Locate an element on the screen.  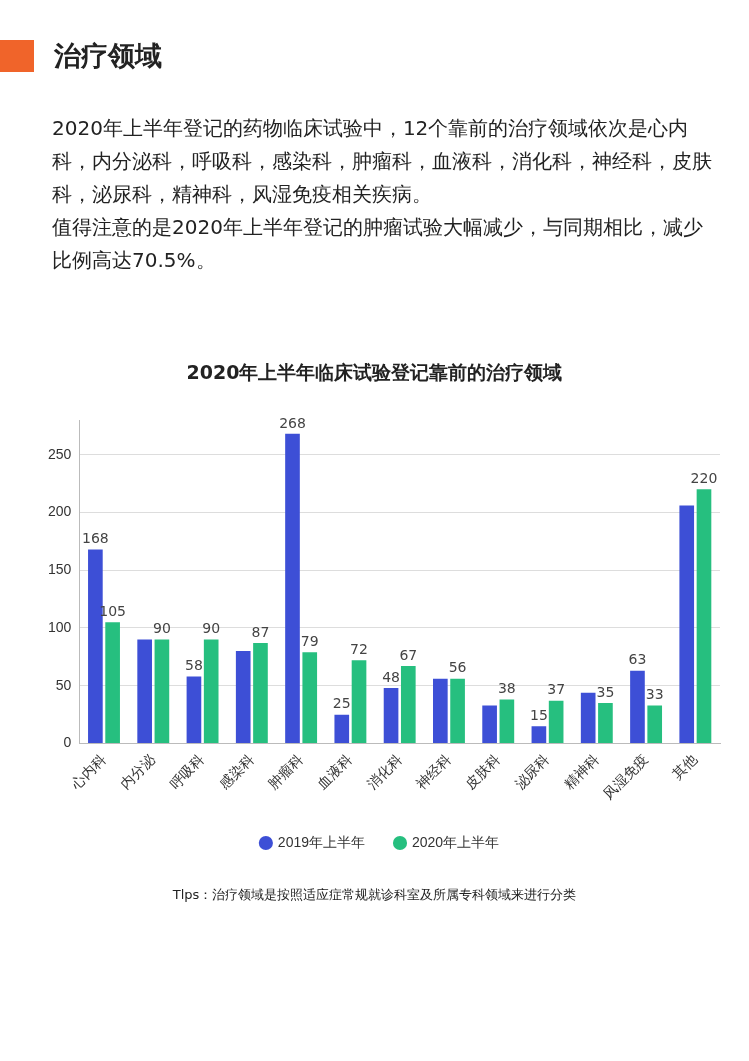
data-label: 38 is located at coordinates (506, 688).